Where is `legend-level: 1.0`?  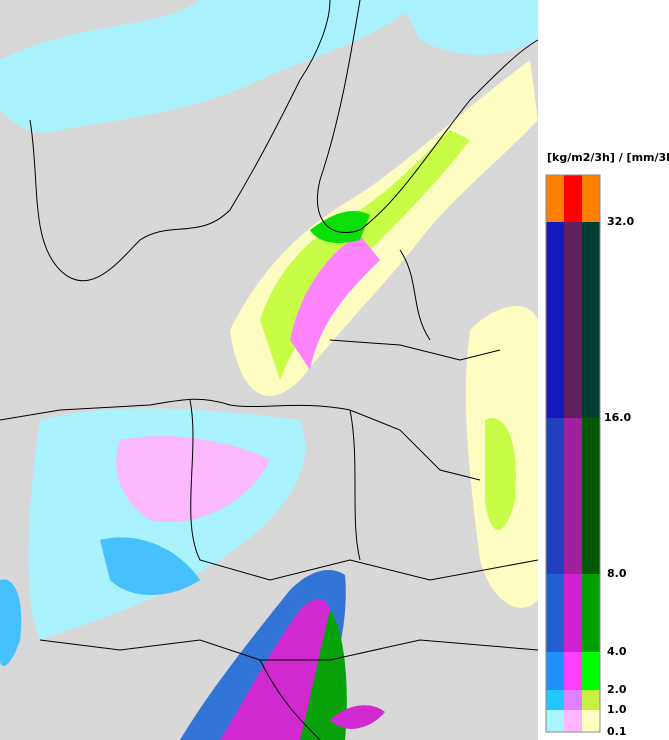
legend-level: 1.0 is located at coordinates (617, 709).